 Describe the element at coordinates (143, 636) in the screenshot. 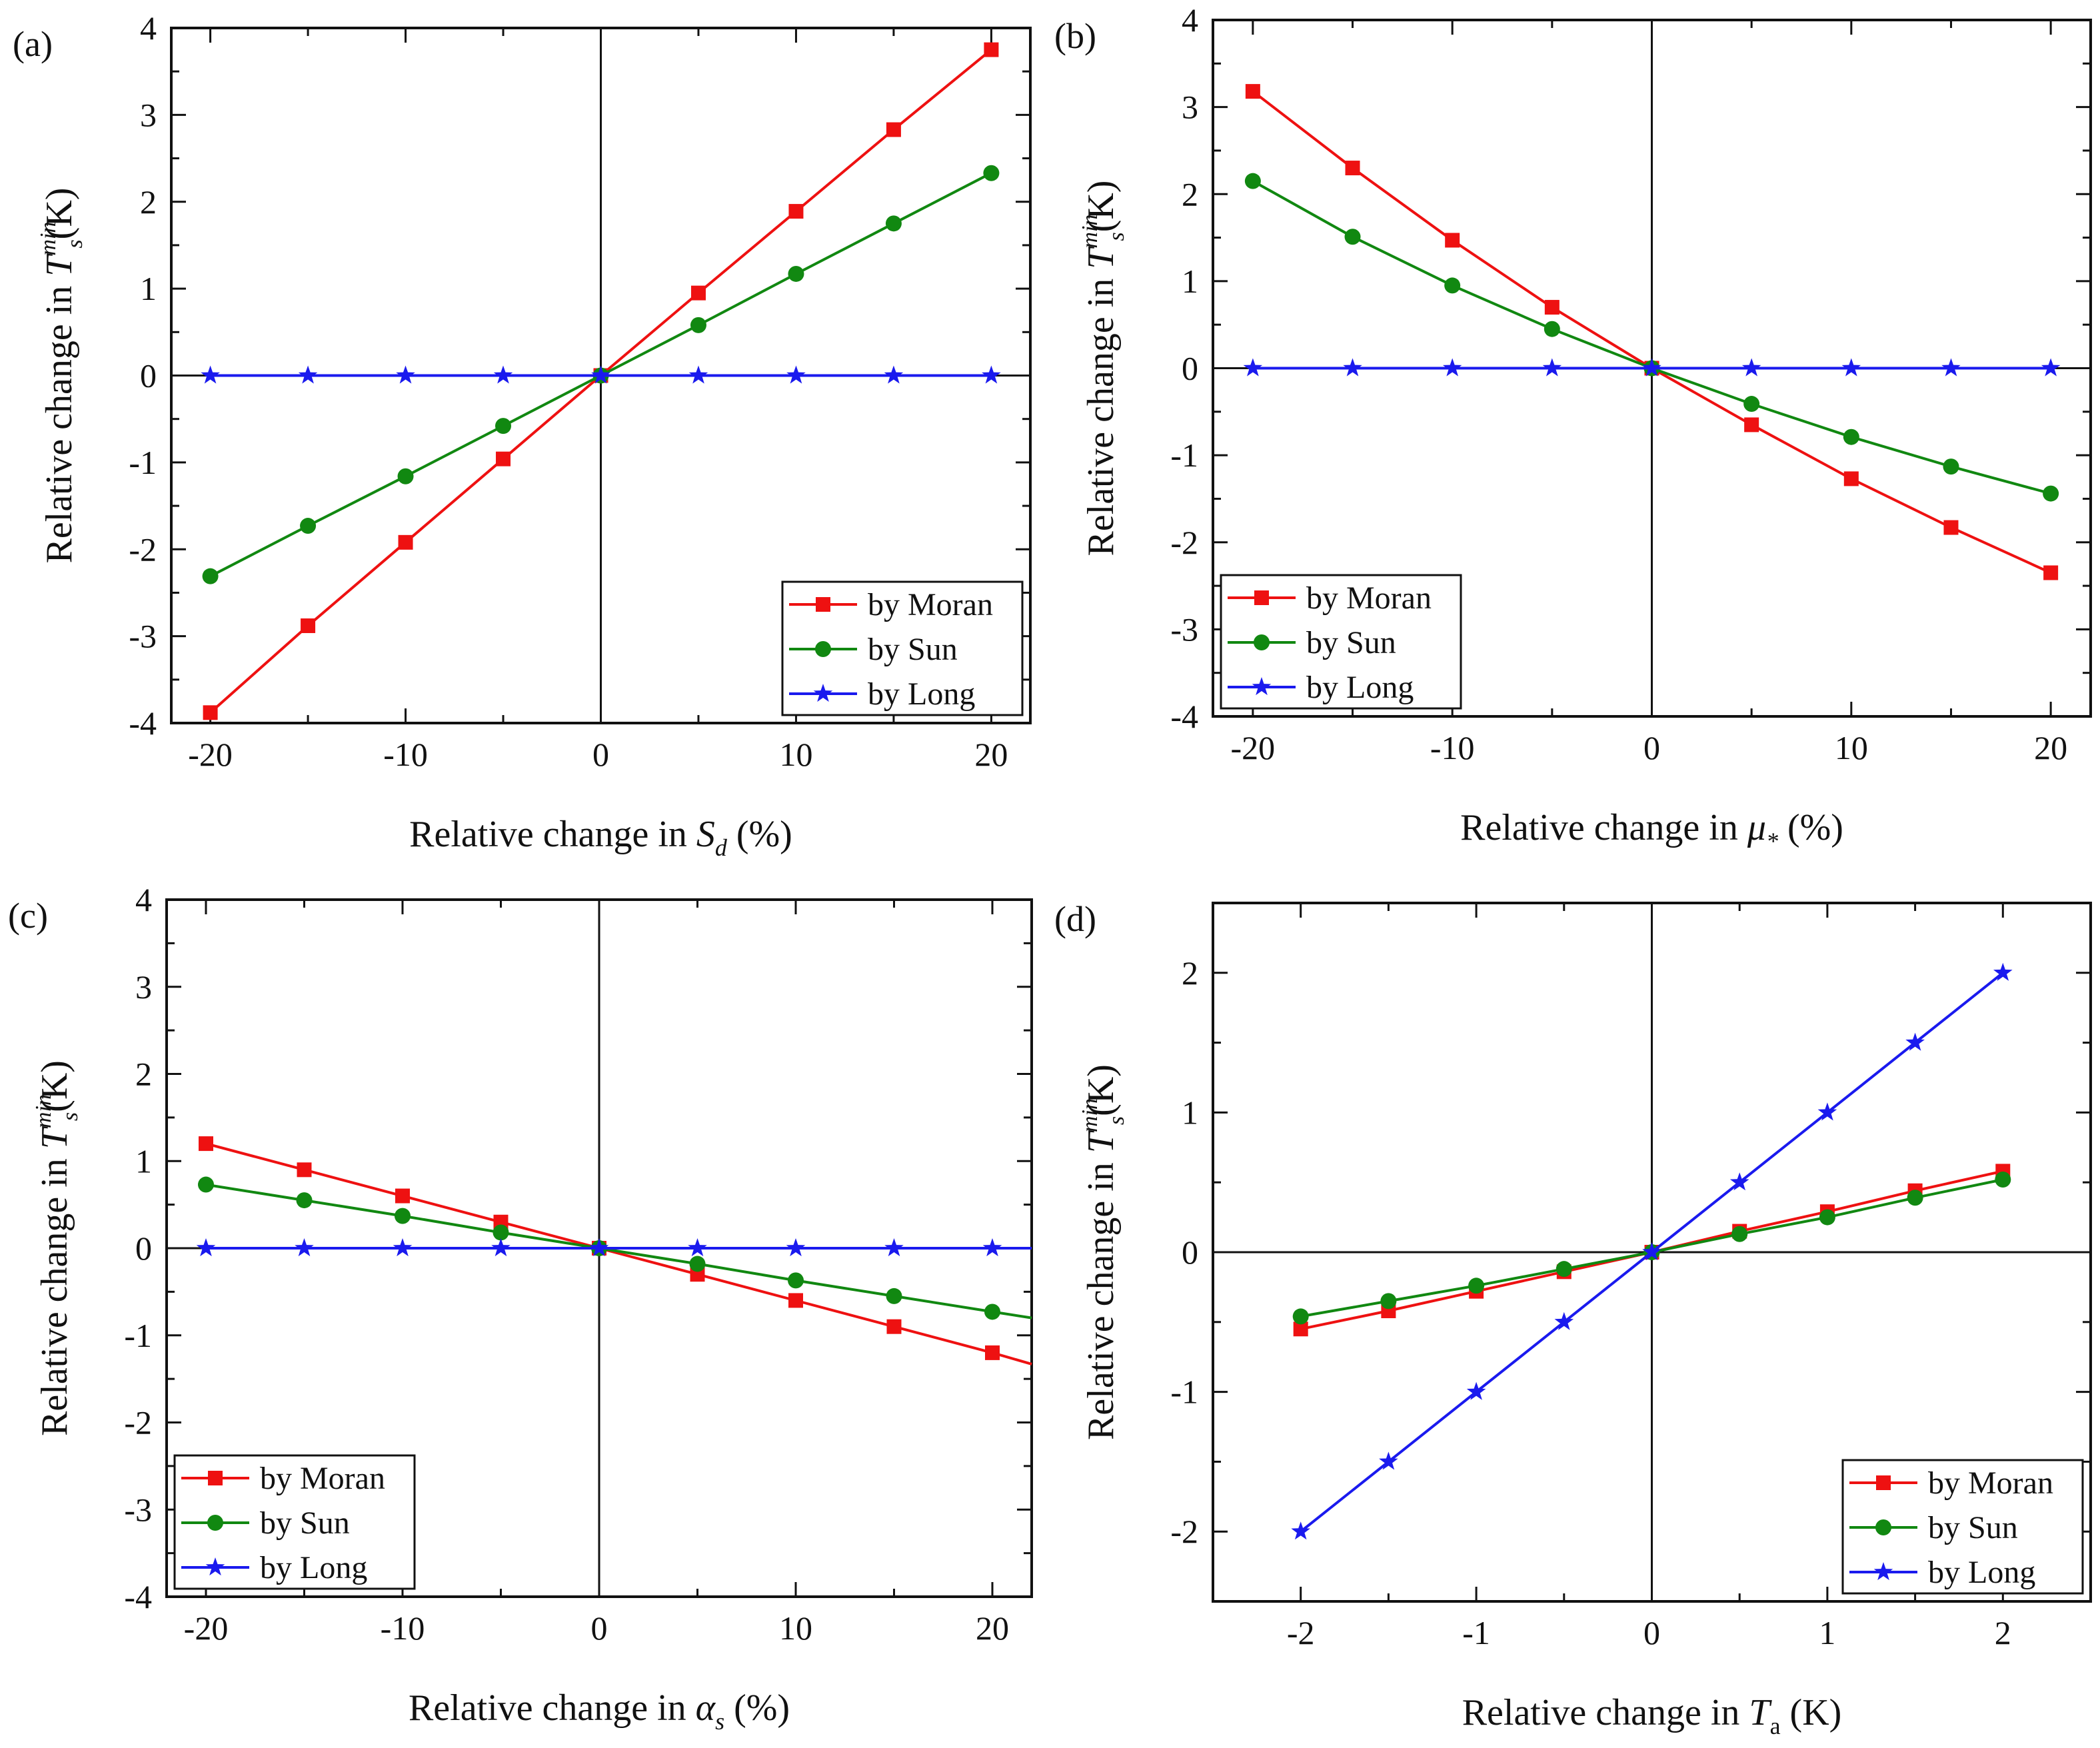

I see `y-tick-label: -3` at that location.